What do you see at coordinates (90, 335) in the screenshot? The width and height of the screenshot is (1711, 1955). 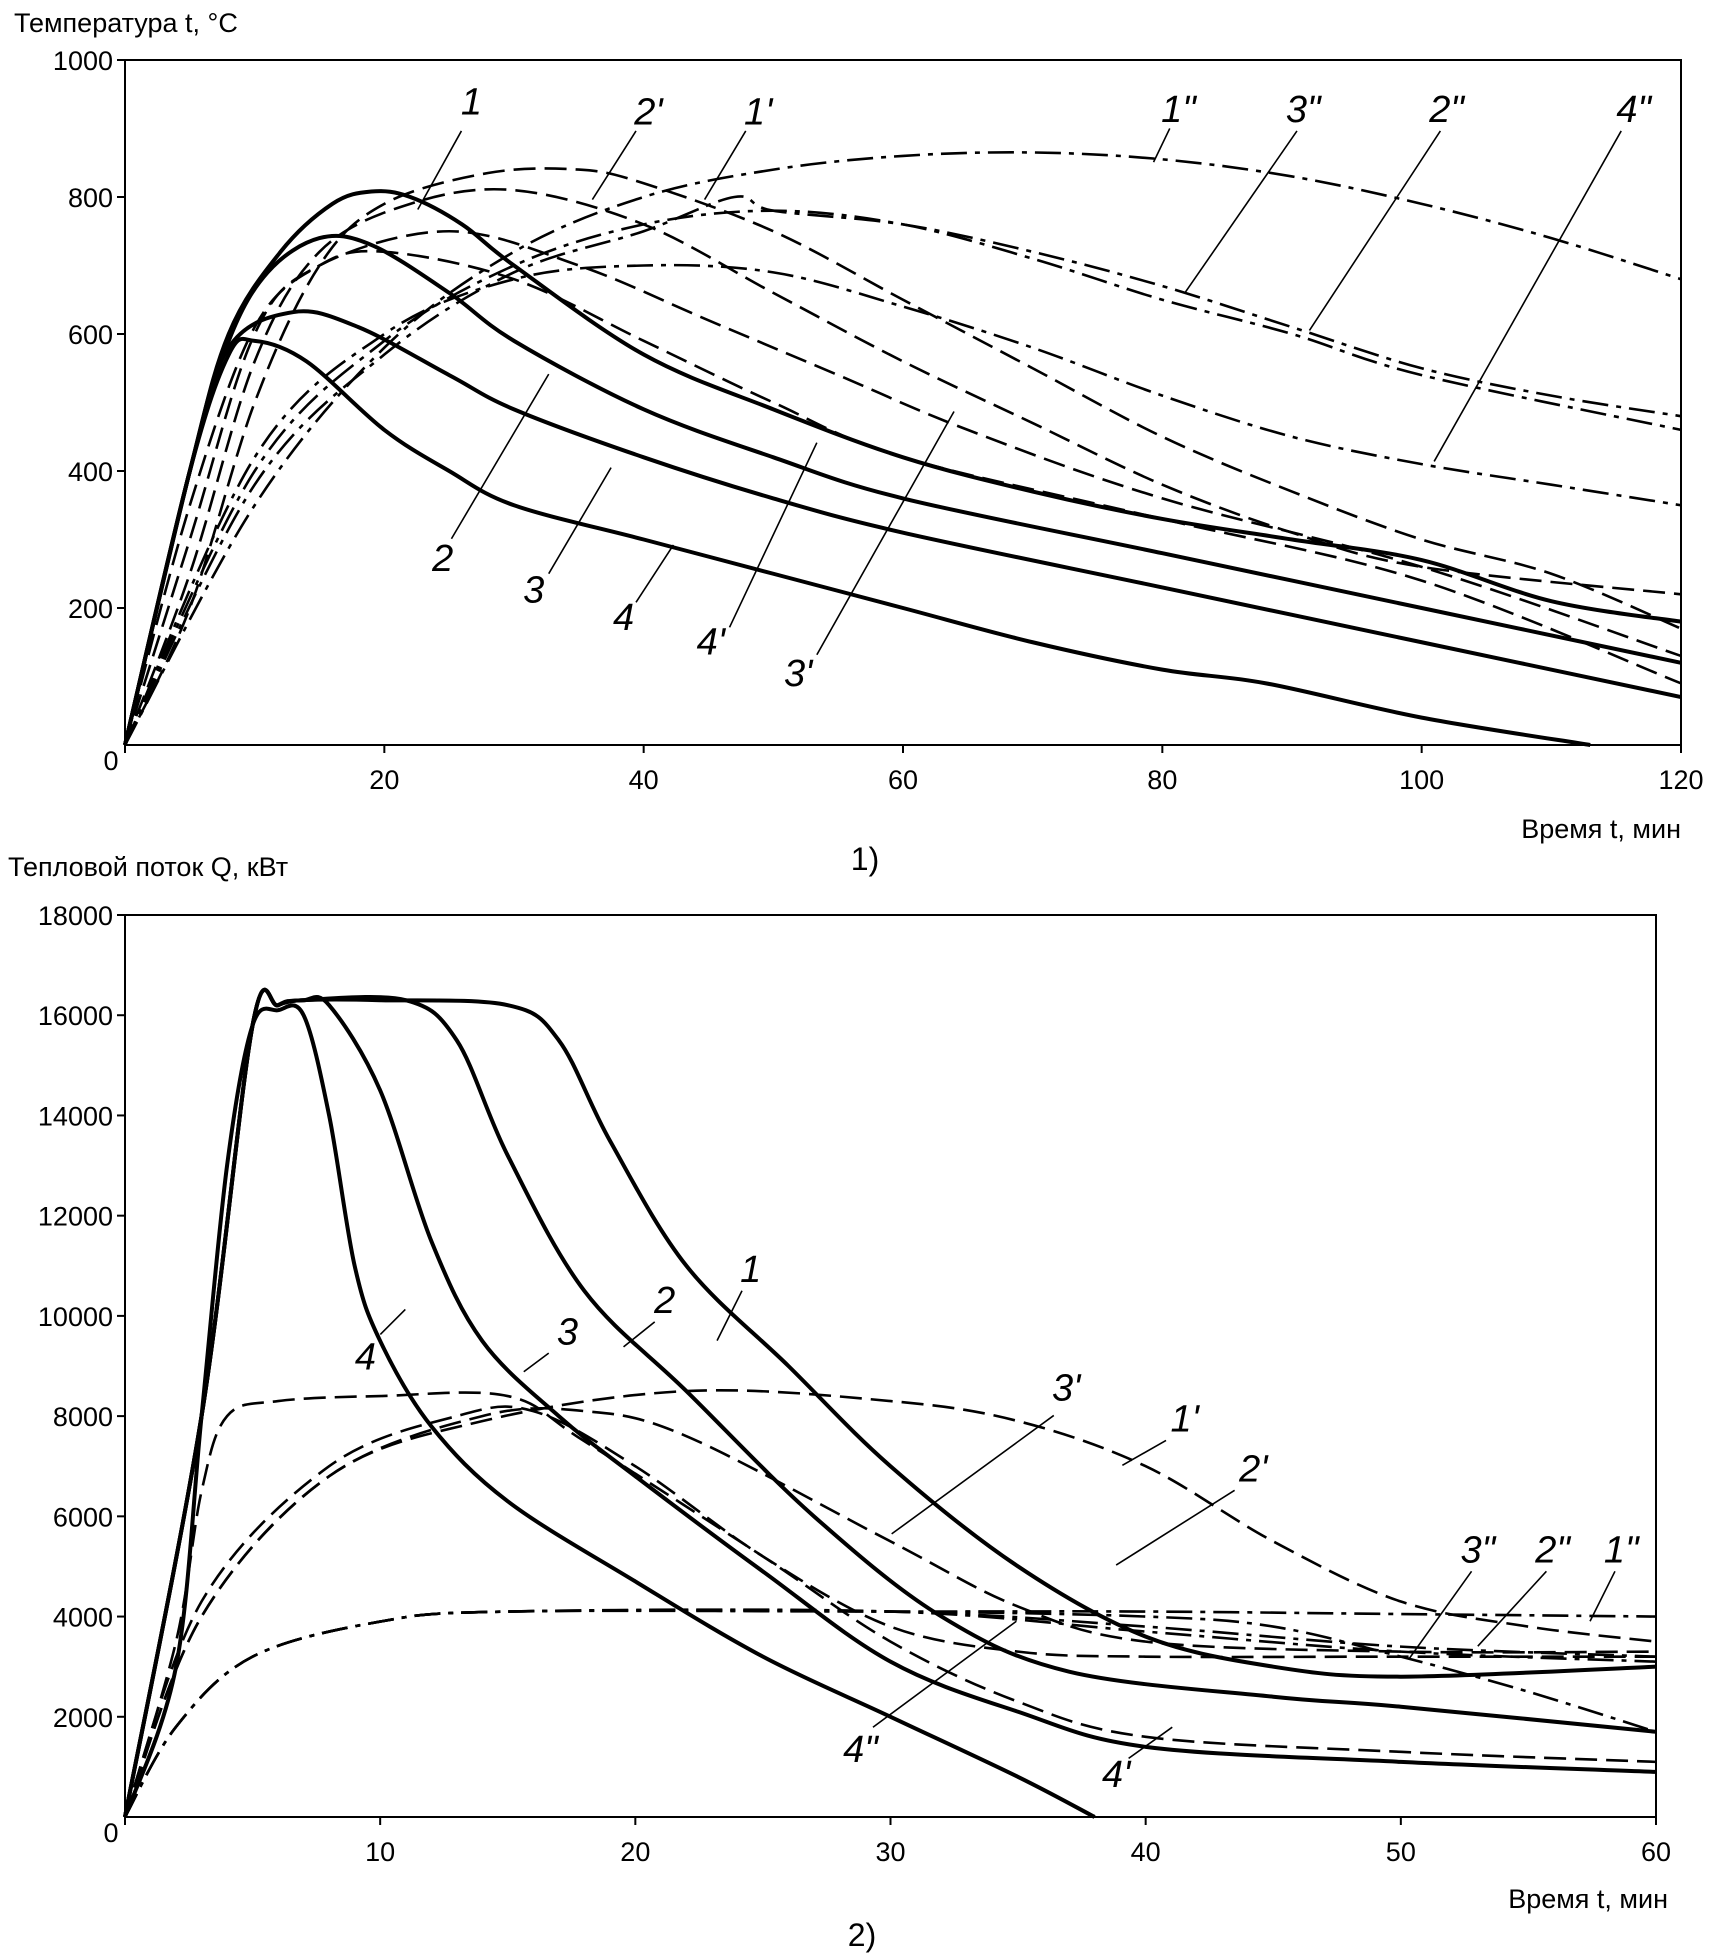 I see `y-tick-label: 600` at bounding box center [90, 335].